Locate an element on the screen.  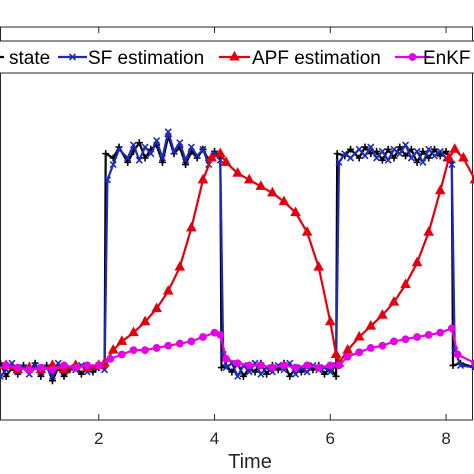
legend-marker-sf-estimation is located at coordinates (72, 57).